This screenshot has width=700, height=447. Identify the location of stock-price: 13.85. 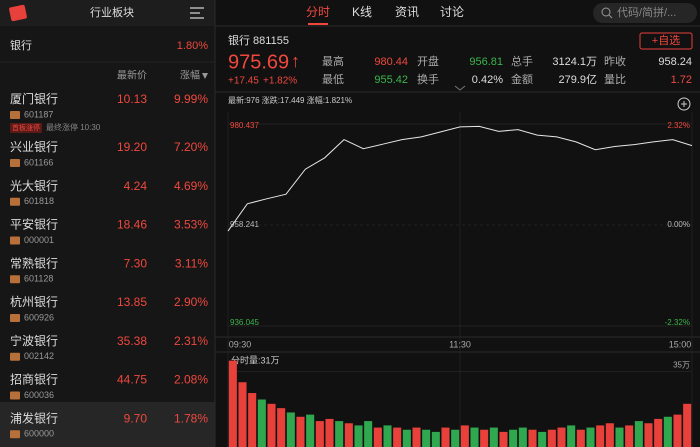
(132, 302).